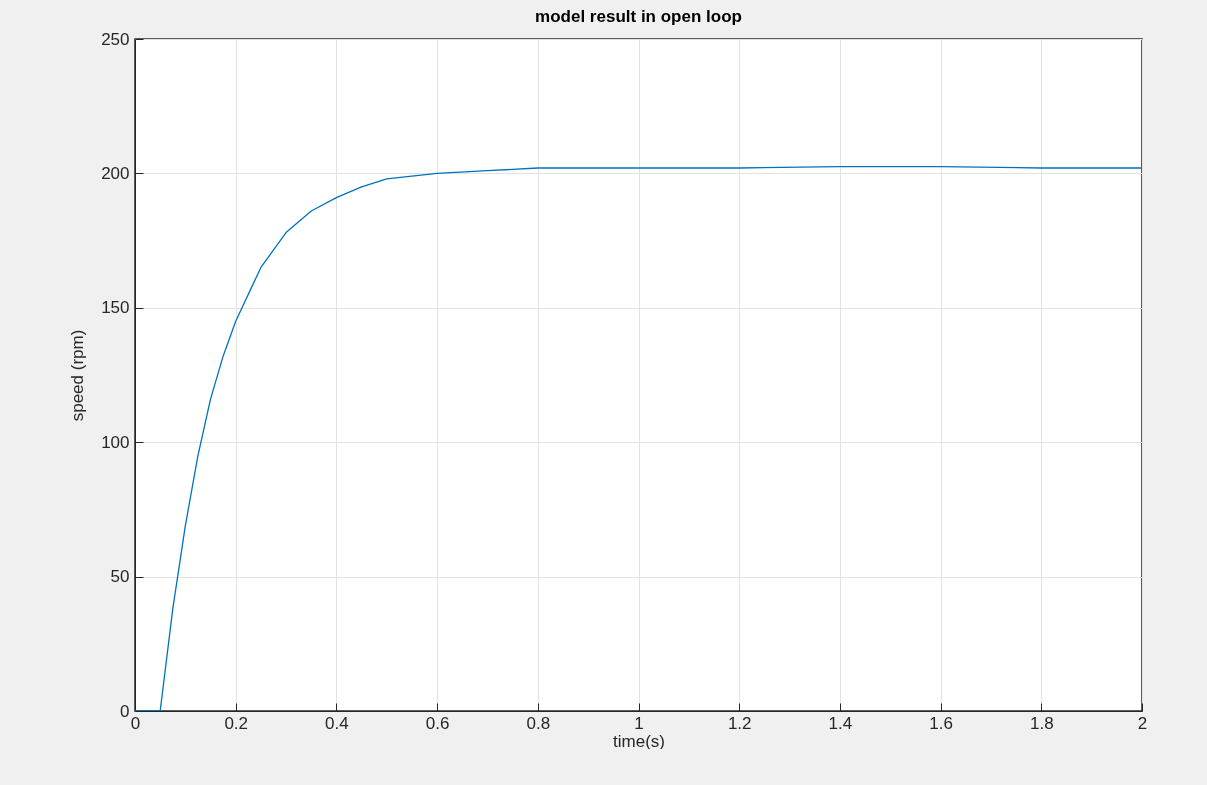 The width and height of the screenshot is (1207, 785). Describe the element at coordinates (739, 723) in the screenshot. I see `x-tick-label: 1.2` at that location.